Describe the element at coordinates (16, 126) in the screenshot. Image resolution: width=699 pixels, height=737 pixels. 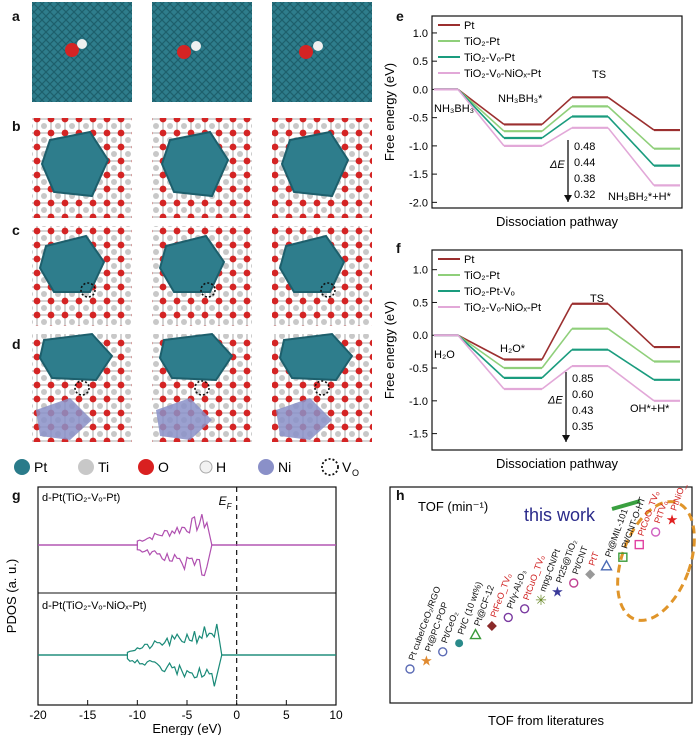
I see `panel-label-b: b` at that location.